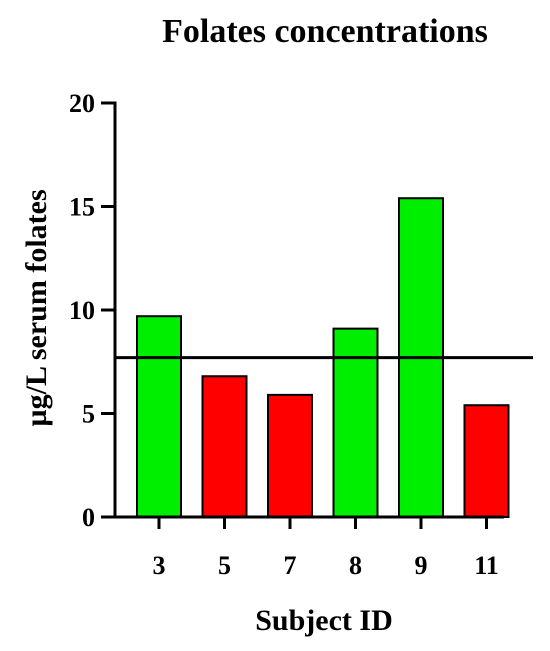 This screenshot has height=651, width=550. What do you see at coordinates (88, 414) in the screenshot?
I see `y-tick-label: 5` at bounding box center [88, 414].